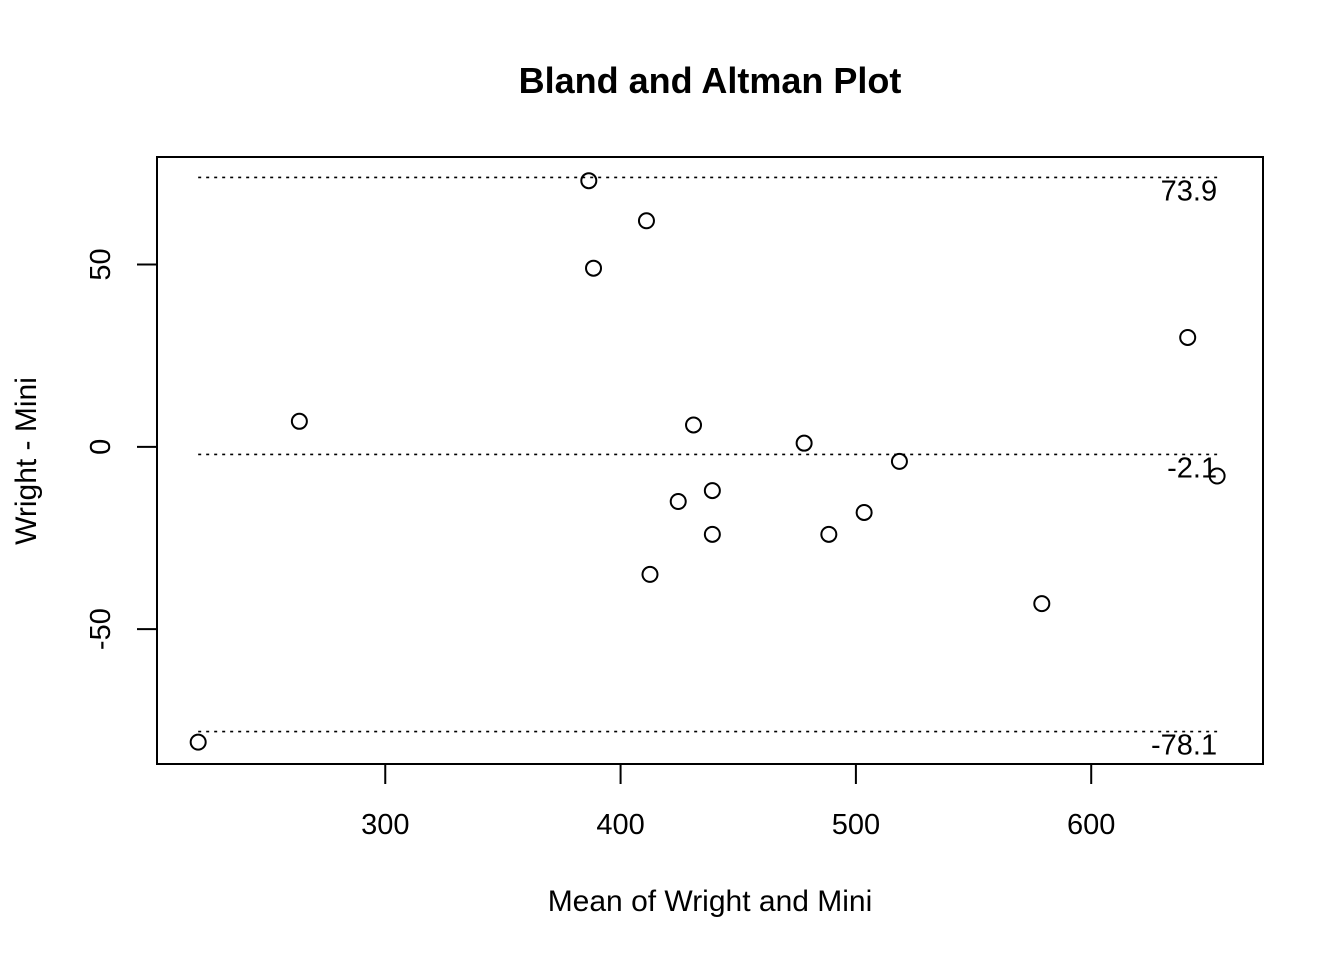 This screenshot has height=960, width=1344. What do you see at coordinates (710, 901) in the screenshot?
I see `x-axis-label: Mean of Wright and Mini` at bounding box center [710, 901].